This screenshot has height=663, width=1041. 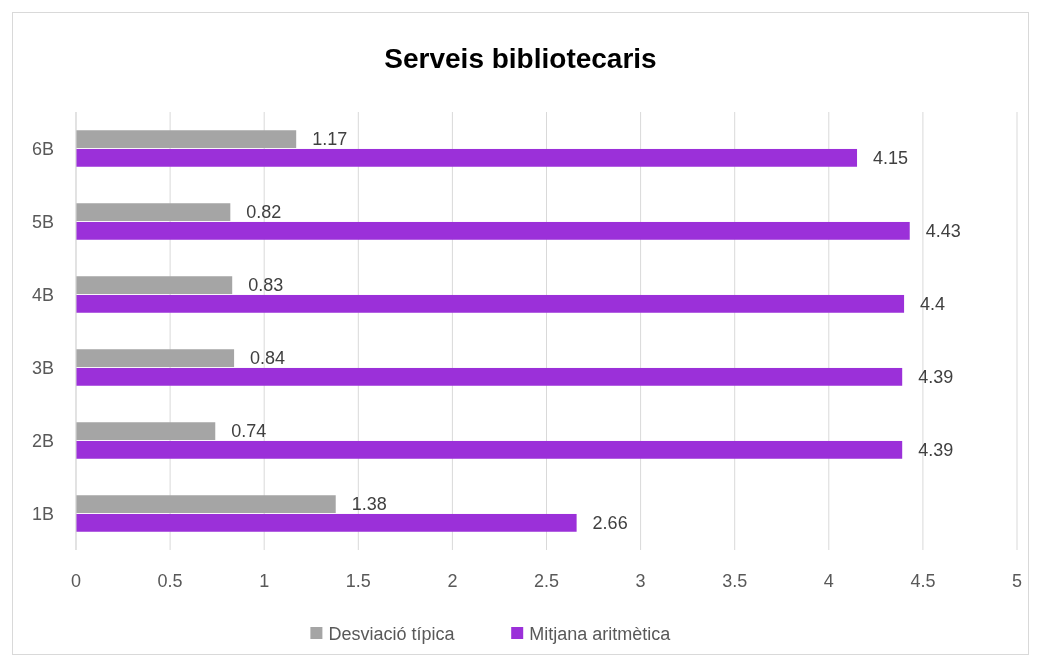 I want to click on y-tick-label: 3B, so click(x=42, y=367).